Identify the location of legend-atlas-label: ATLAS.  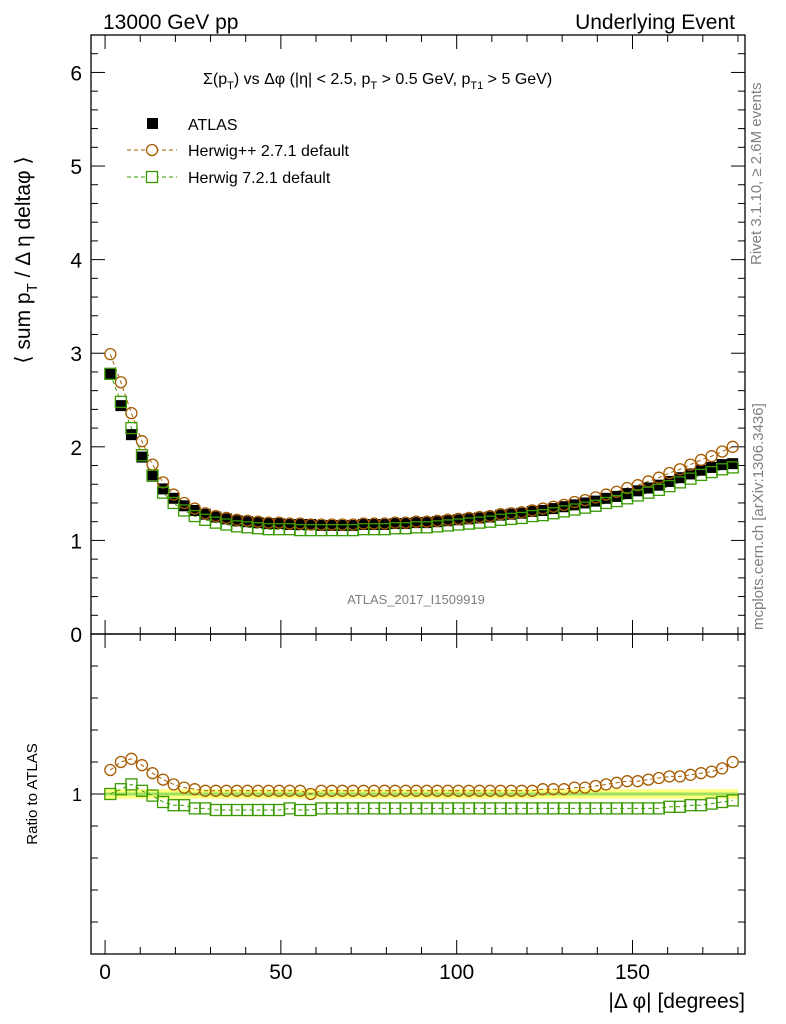
(213, 125).